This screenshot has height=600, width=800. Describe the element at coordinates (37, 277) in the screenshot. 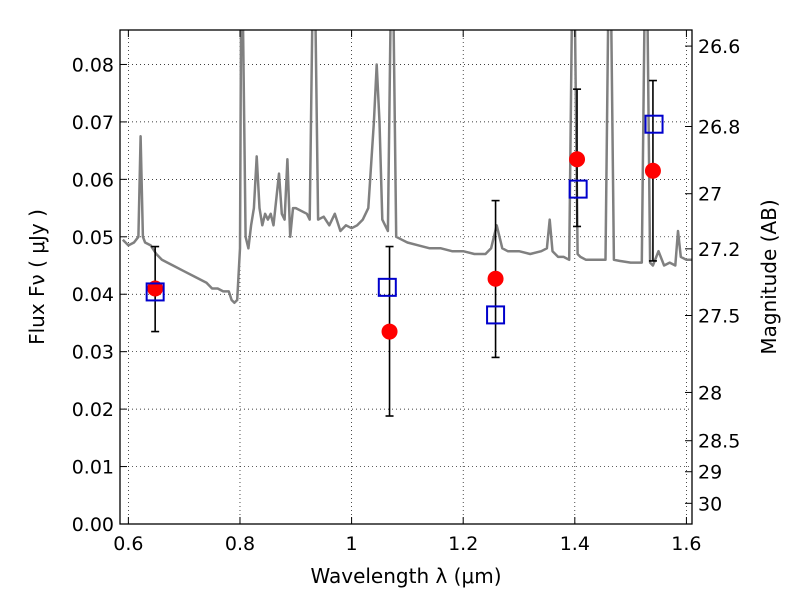

I see `y-axis-title: Flux Fν ( μJy )` at that location.